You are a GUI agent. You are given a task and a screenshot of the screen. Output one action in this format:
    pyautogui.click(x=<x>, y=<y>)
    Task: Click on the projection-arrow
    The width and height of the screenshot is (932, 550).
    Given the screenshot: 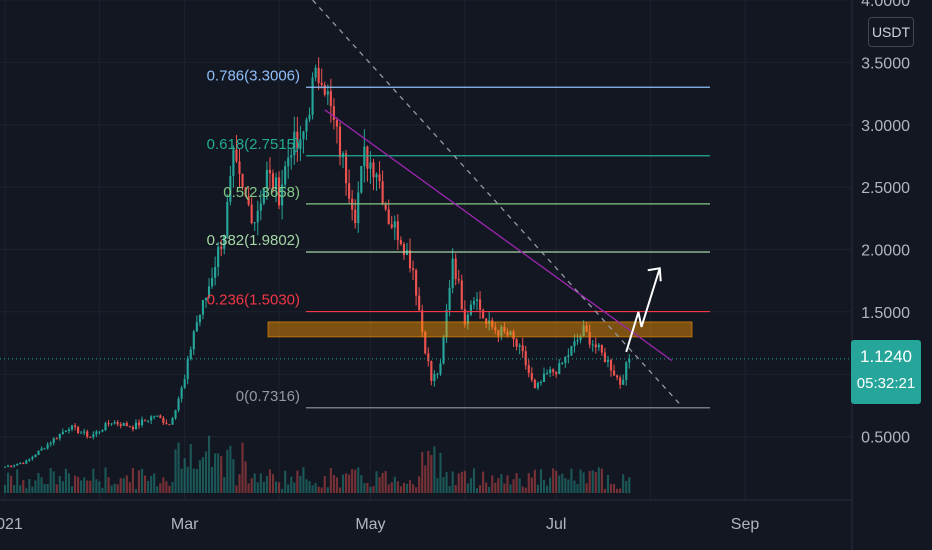 What is the action you would take?
    pyautogui.click(x=643, y=310)
    